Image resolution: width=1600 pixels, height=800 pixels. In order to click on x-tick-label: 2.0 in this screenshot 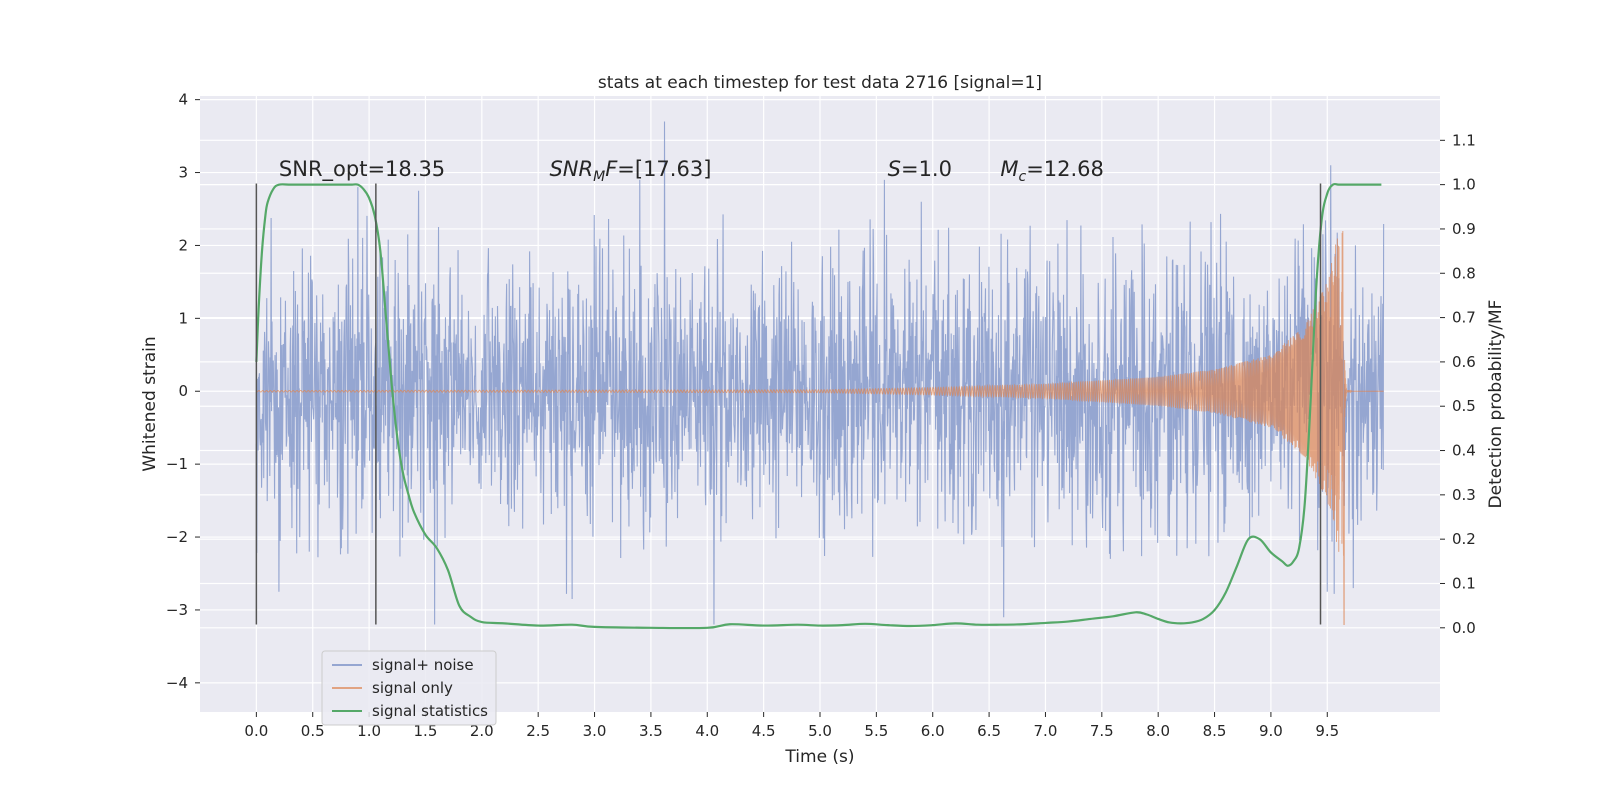, I will do `click(482, 731)`.